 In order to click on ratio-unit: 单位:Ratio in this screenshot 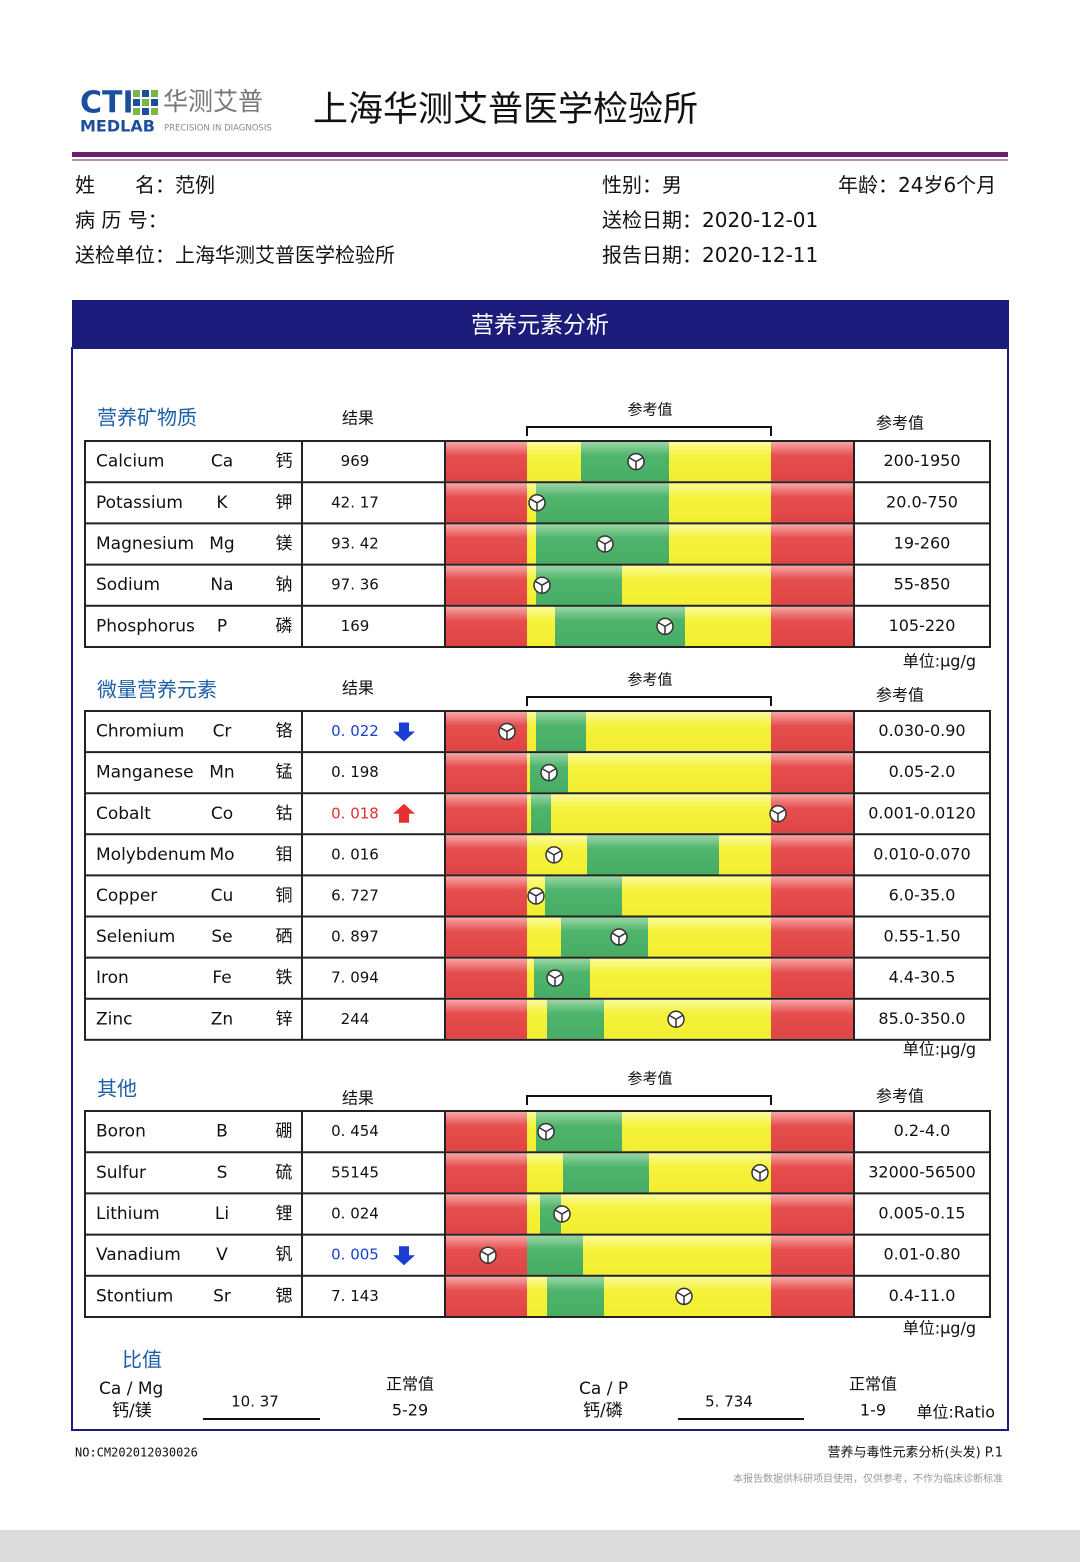, I will do `click(956, 1412)`.